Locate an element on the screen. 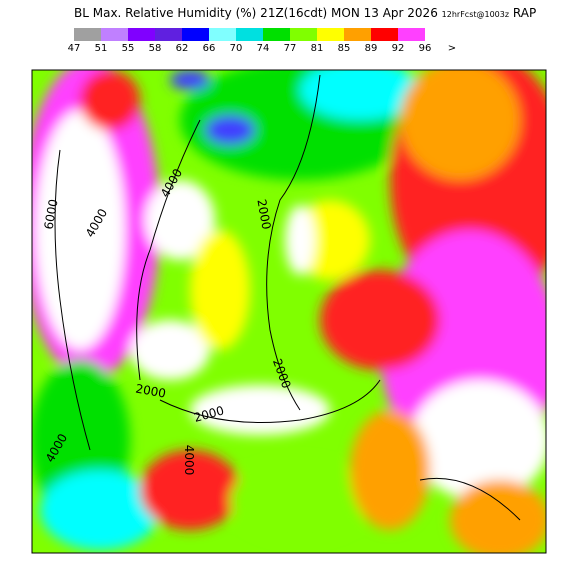 The image size is (579, 579). legend-label: 70 is located at coordinates (236, 48).